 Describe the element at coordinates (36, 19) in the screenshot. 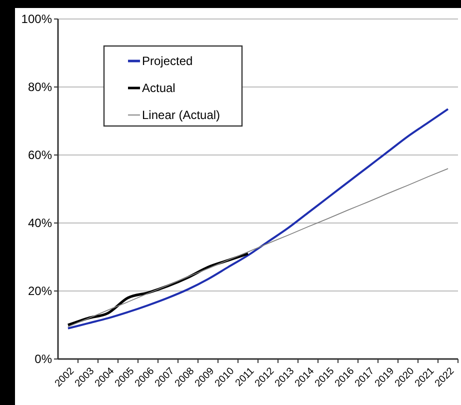

I see `y-tick-label: 100%` at that location.